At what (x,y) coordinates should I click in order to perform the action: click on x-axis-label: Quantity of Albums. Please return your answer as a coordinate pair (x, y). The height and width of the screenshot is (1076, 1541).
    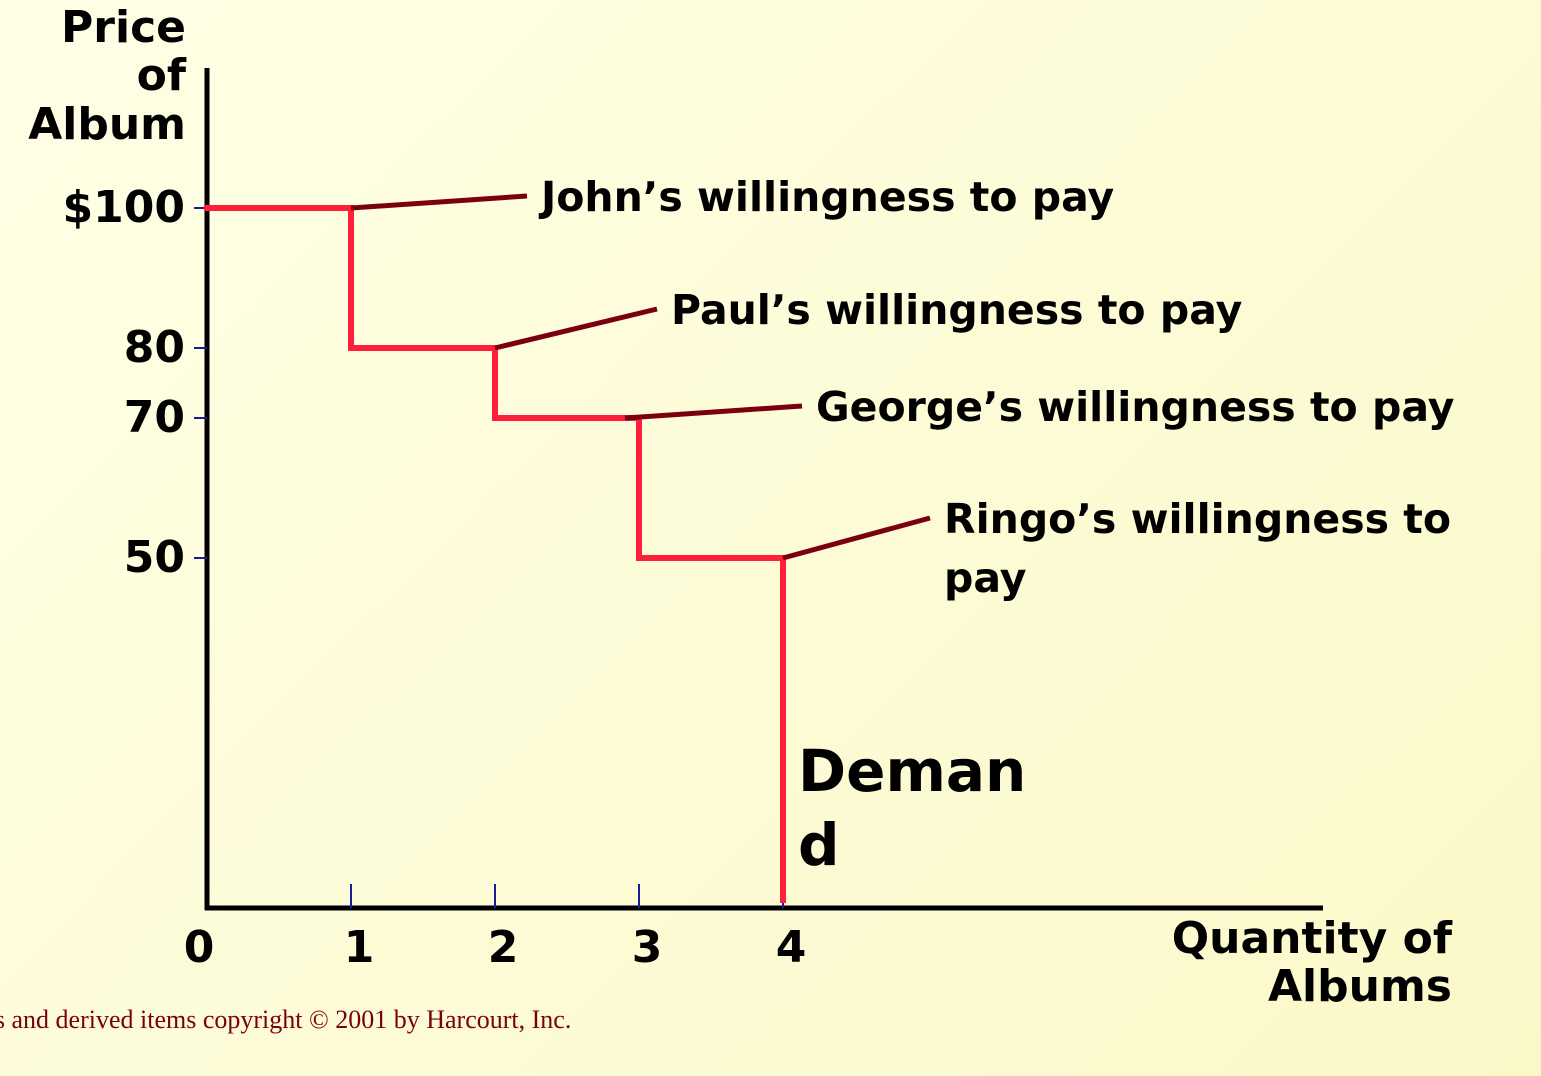
    Looking at the image, I should click on (1311, 963).